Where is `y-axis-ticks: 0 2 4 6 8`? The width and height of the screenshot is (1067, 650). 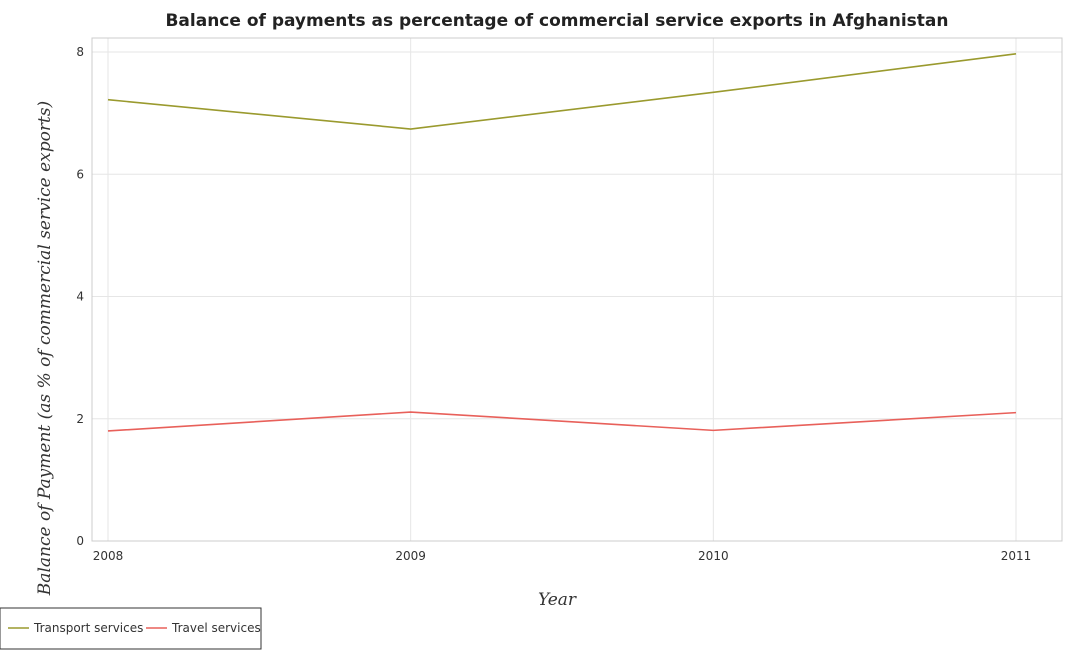
y-axis-ticks: 0 2 4 6 8 is located at coordinates (80, 296).